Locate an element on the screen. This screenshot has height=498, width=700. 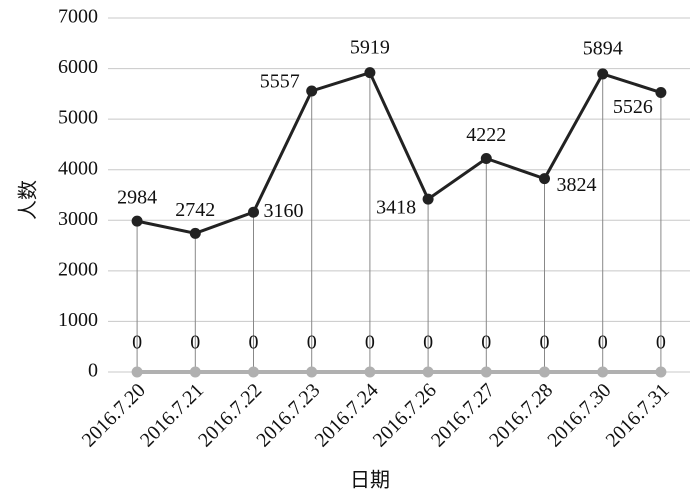
x-tick-label: 2016.7.23 is located at coordinates (288, 415).